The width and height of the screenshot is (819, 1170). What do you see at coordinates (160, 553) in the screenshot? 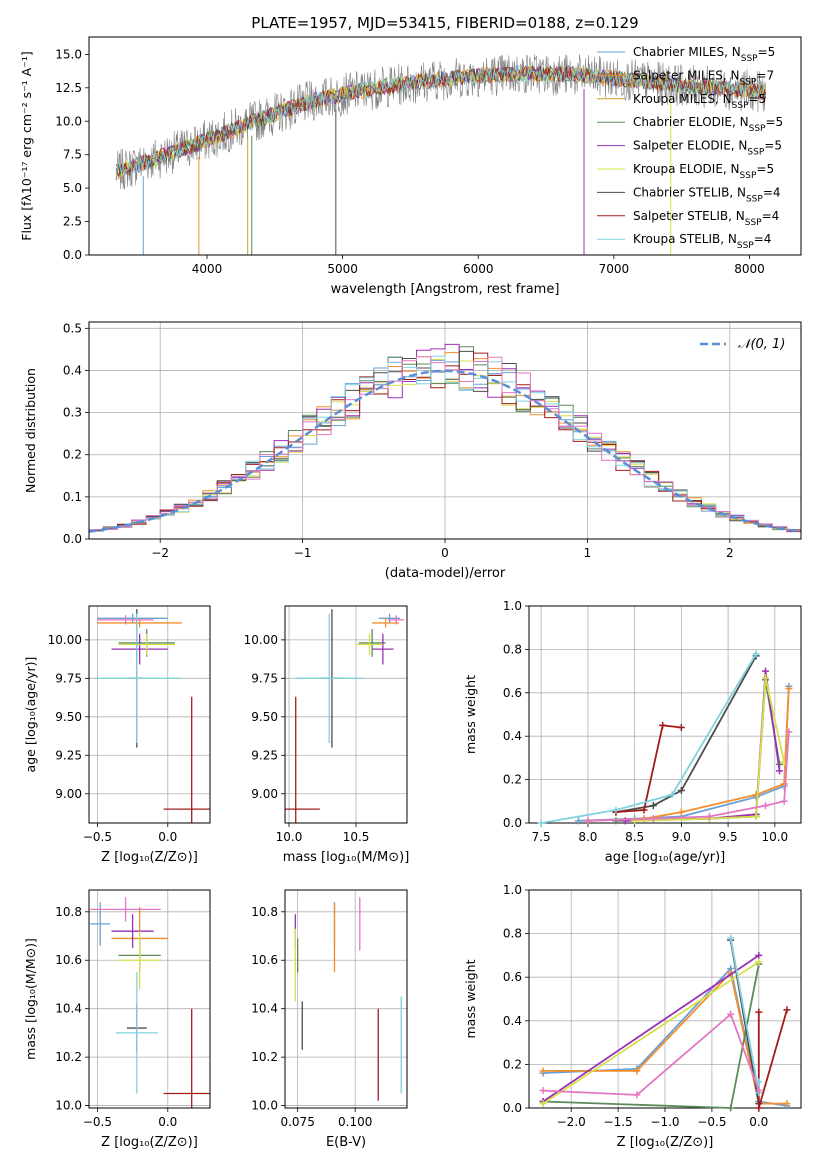
I see `x-tick-label: −2` at bounding box center [160, 553].